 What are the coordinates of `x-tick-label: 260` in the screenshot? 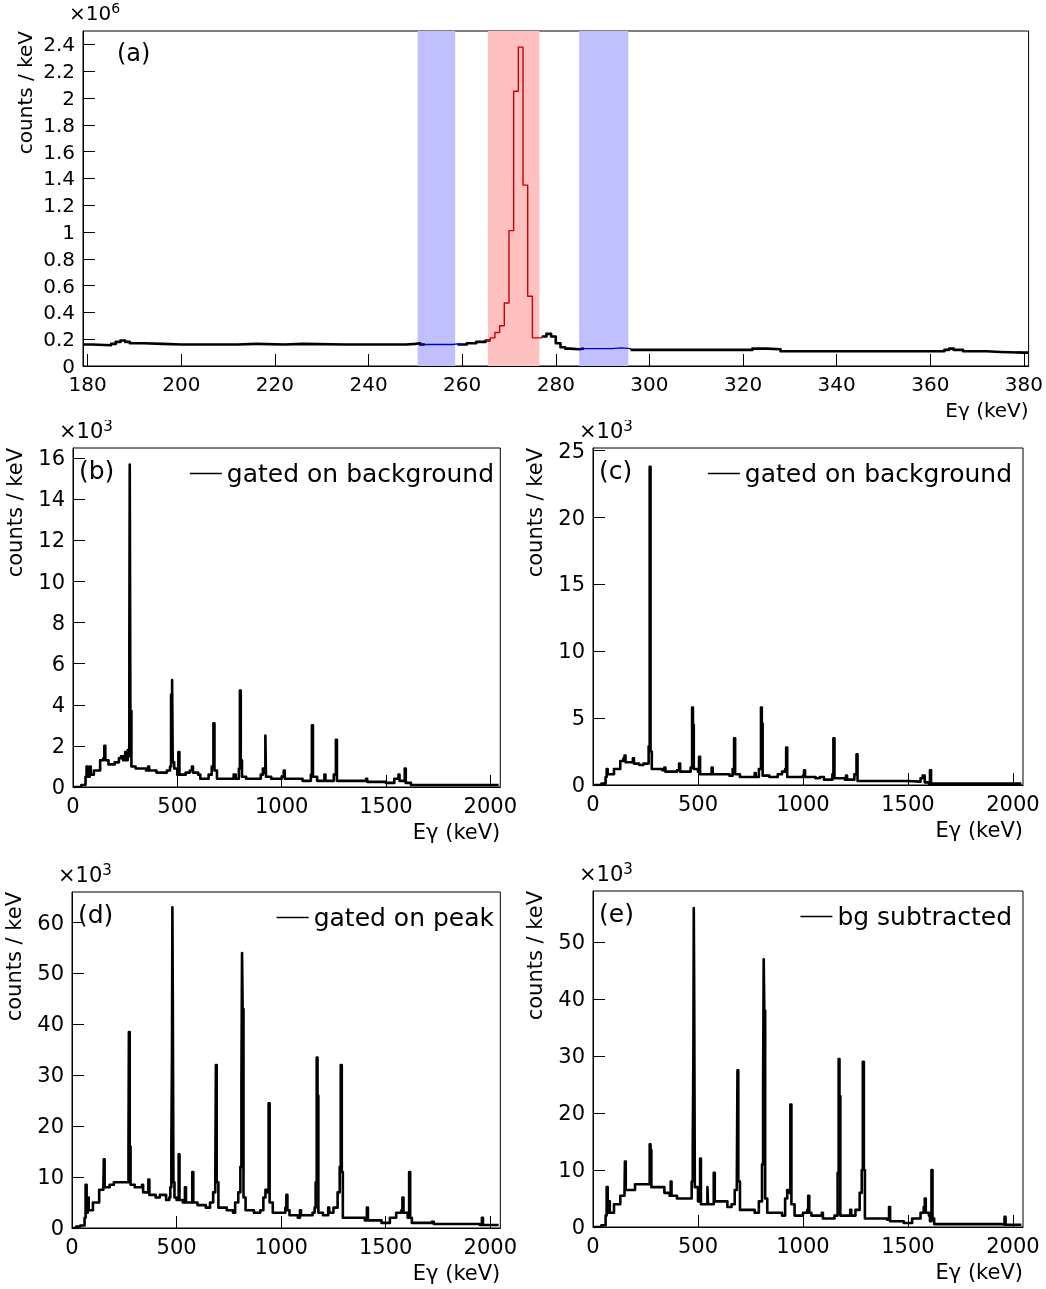 It's located at (462, 384).